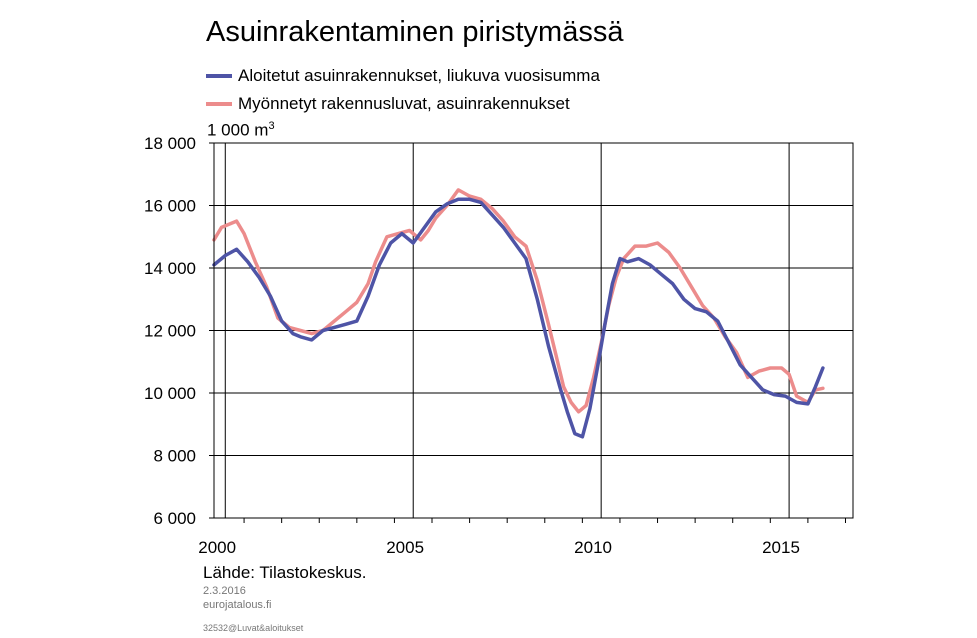 Image resolution: width=977 pixels, height=638 pixels. Describe the element at coordinates (174, 456) in the screenshot. I see `y-tick-label: 8 000` at that location.